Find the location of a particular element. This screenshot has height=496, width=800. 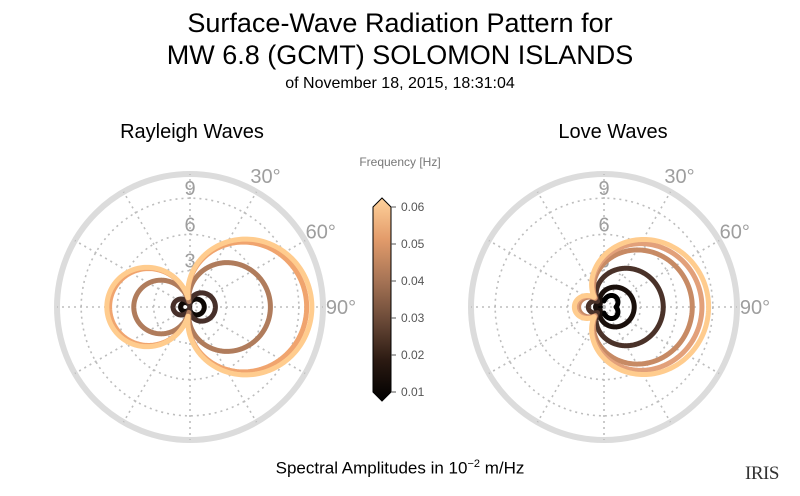

rayleigh-radial-label-6: 6 is located at coordinates (189, 225).